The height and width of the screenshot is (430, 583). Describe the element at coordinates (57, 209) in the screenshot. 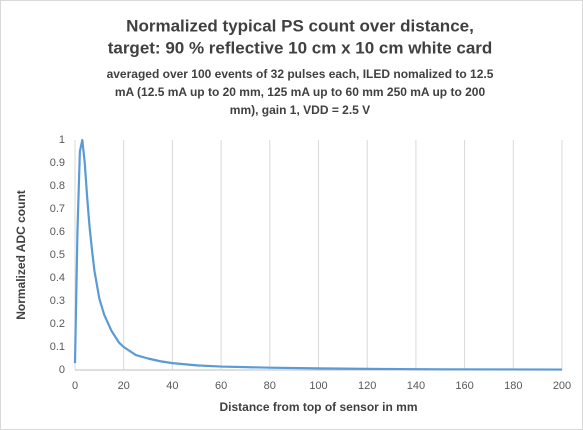

I see `y-tick-label: 0.7` at that location.